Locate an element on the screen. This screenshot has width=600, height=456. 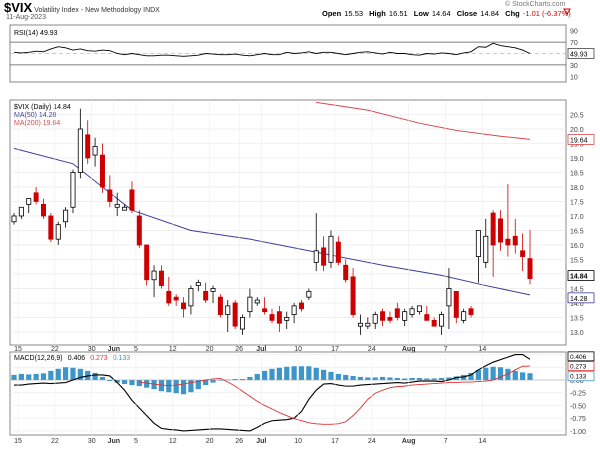
macd-tick-label: 0.00 is located at coordinates (577, 381).